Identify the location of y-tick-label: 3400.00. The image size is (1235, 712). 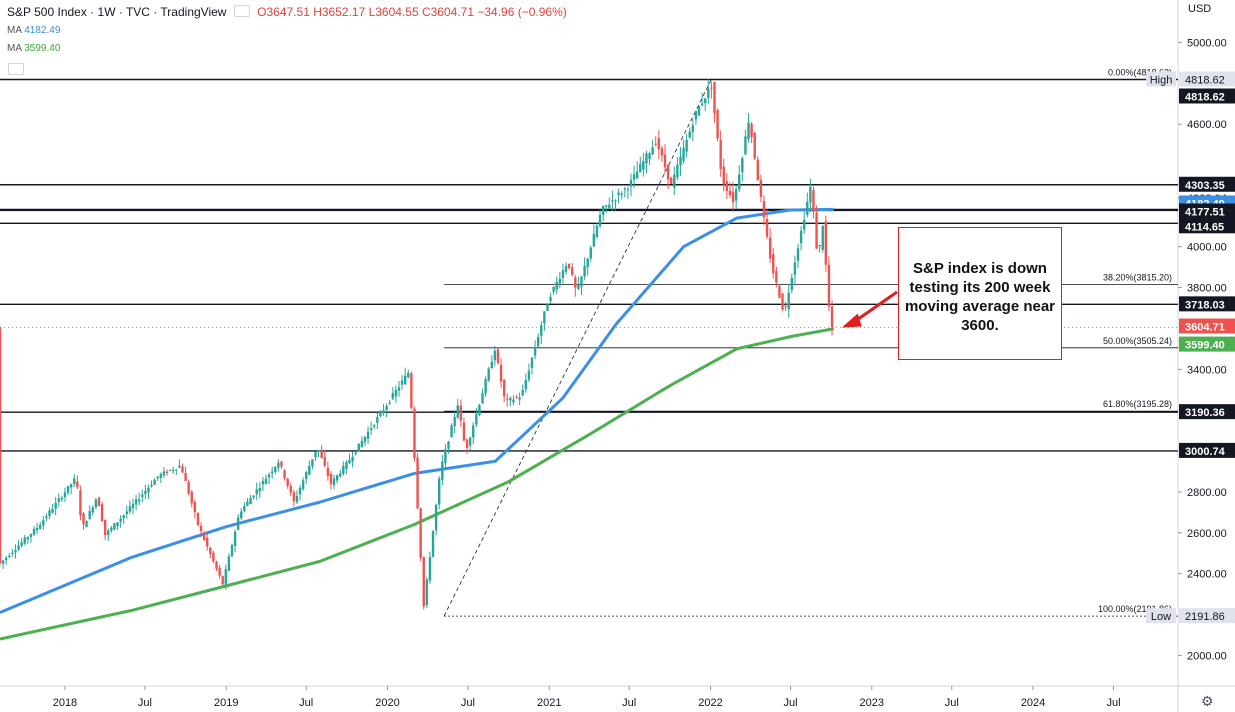
(1207, 370).